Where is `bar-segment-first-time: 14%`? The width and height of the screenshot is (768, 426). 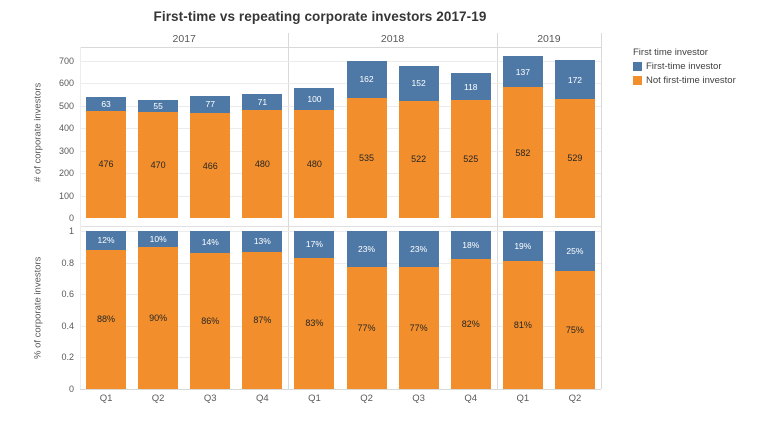 bar-segment-first-time: 14% is located at coordinates (210, 242).